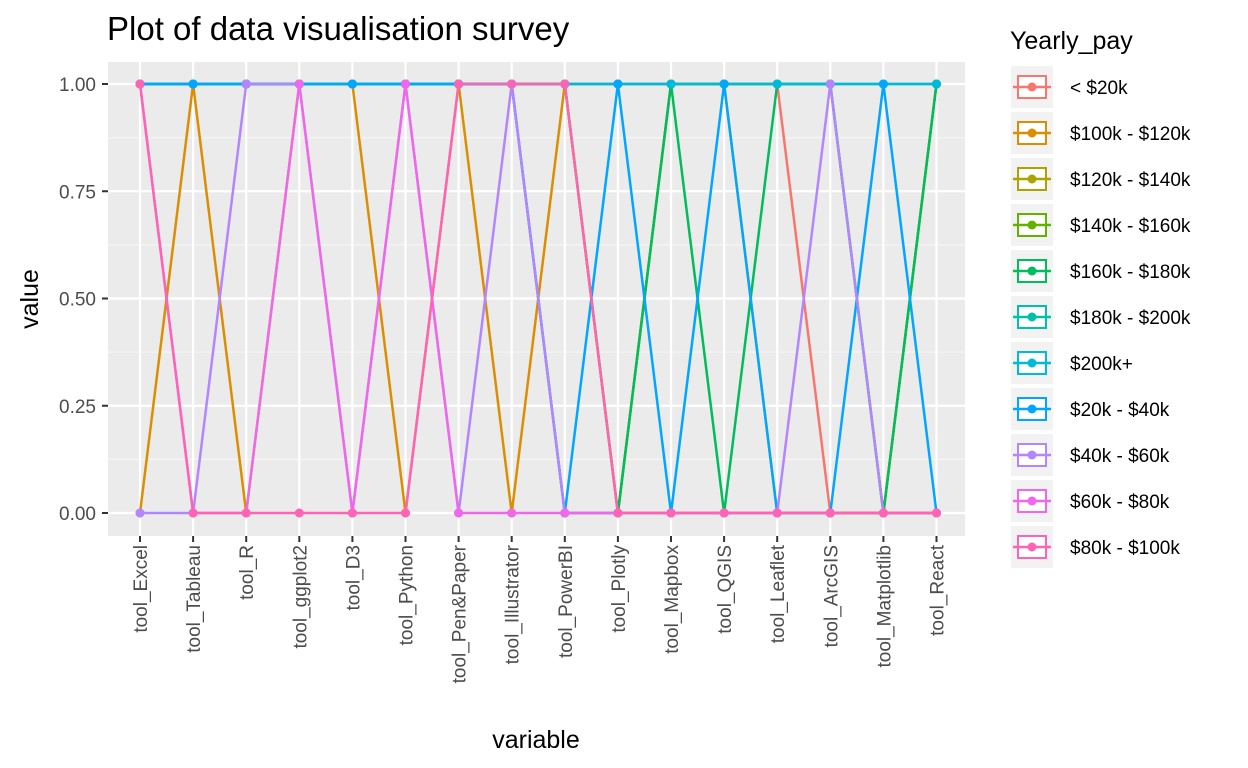 The height and width of the screenshot is (768, 1248). Describe the element at coordinates (938, 590) in the screenshot. I see `x-tick-label: tool_React` at that location.